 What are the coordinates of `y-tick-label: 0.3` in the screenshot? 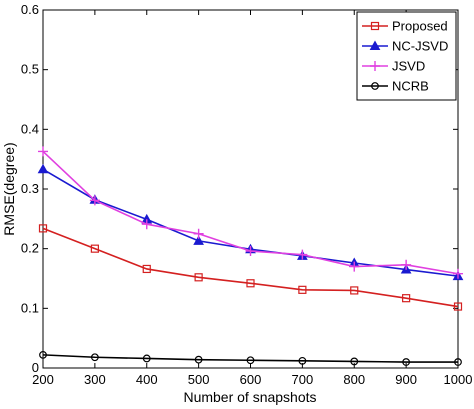 It's located at (30, 188).